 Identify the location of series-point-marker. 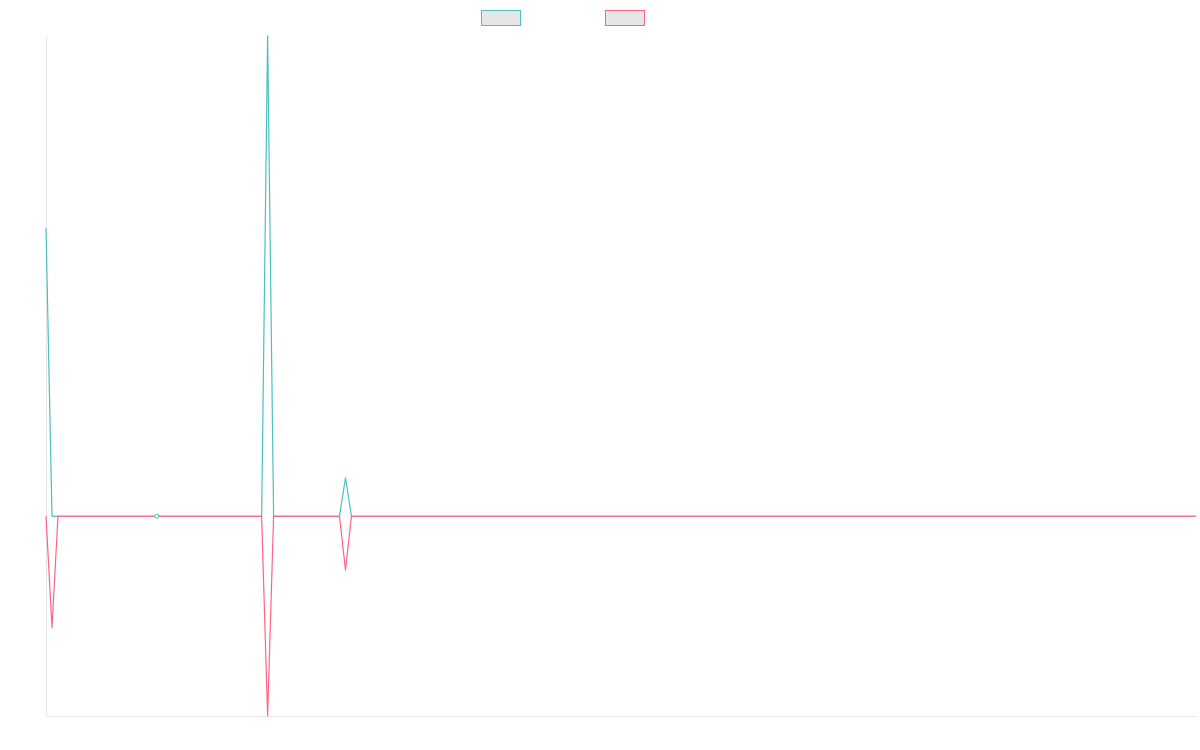
(157, 516).